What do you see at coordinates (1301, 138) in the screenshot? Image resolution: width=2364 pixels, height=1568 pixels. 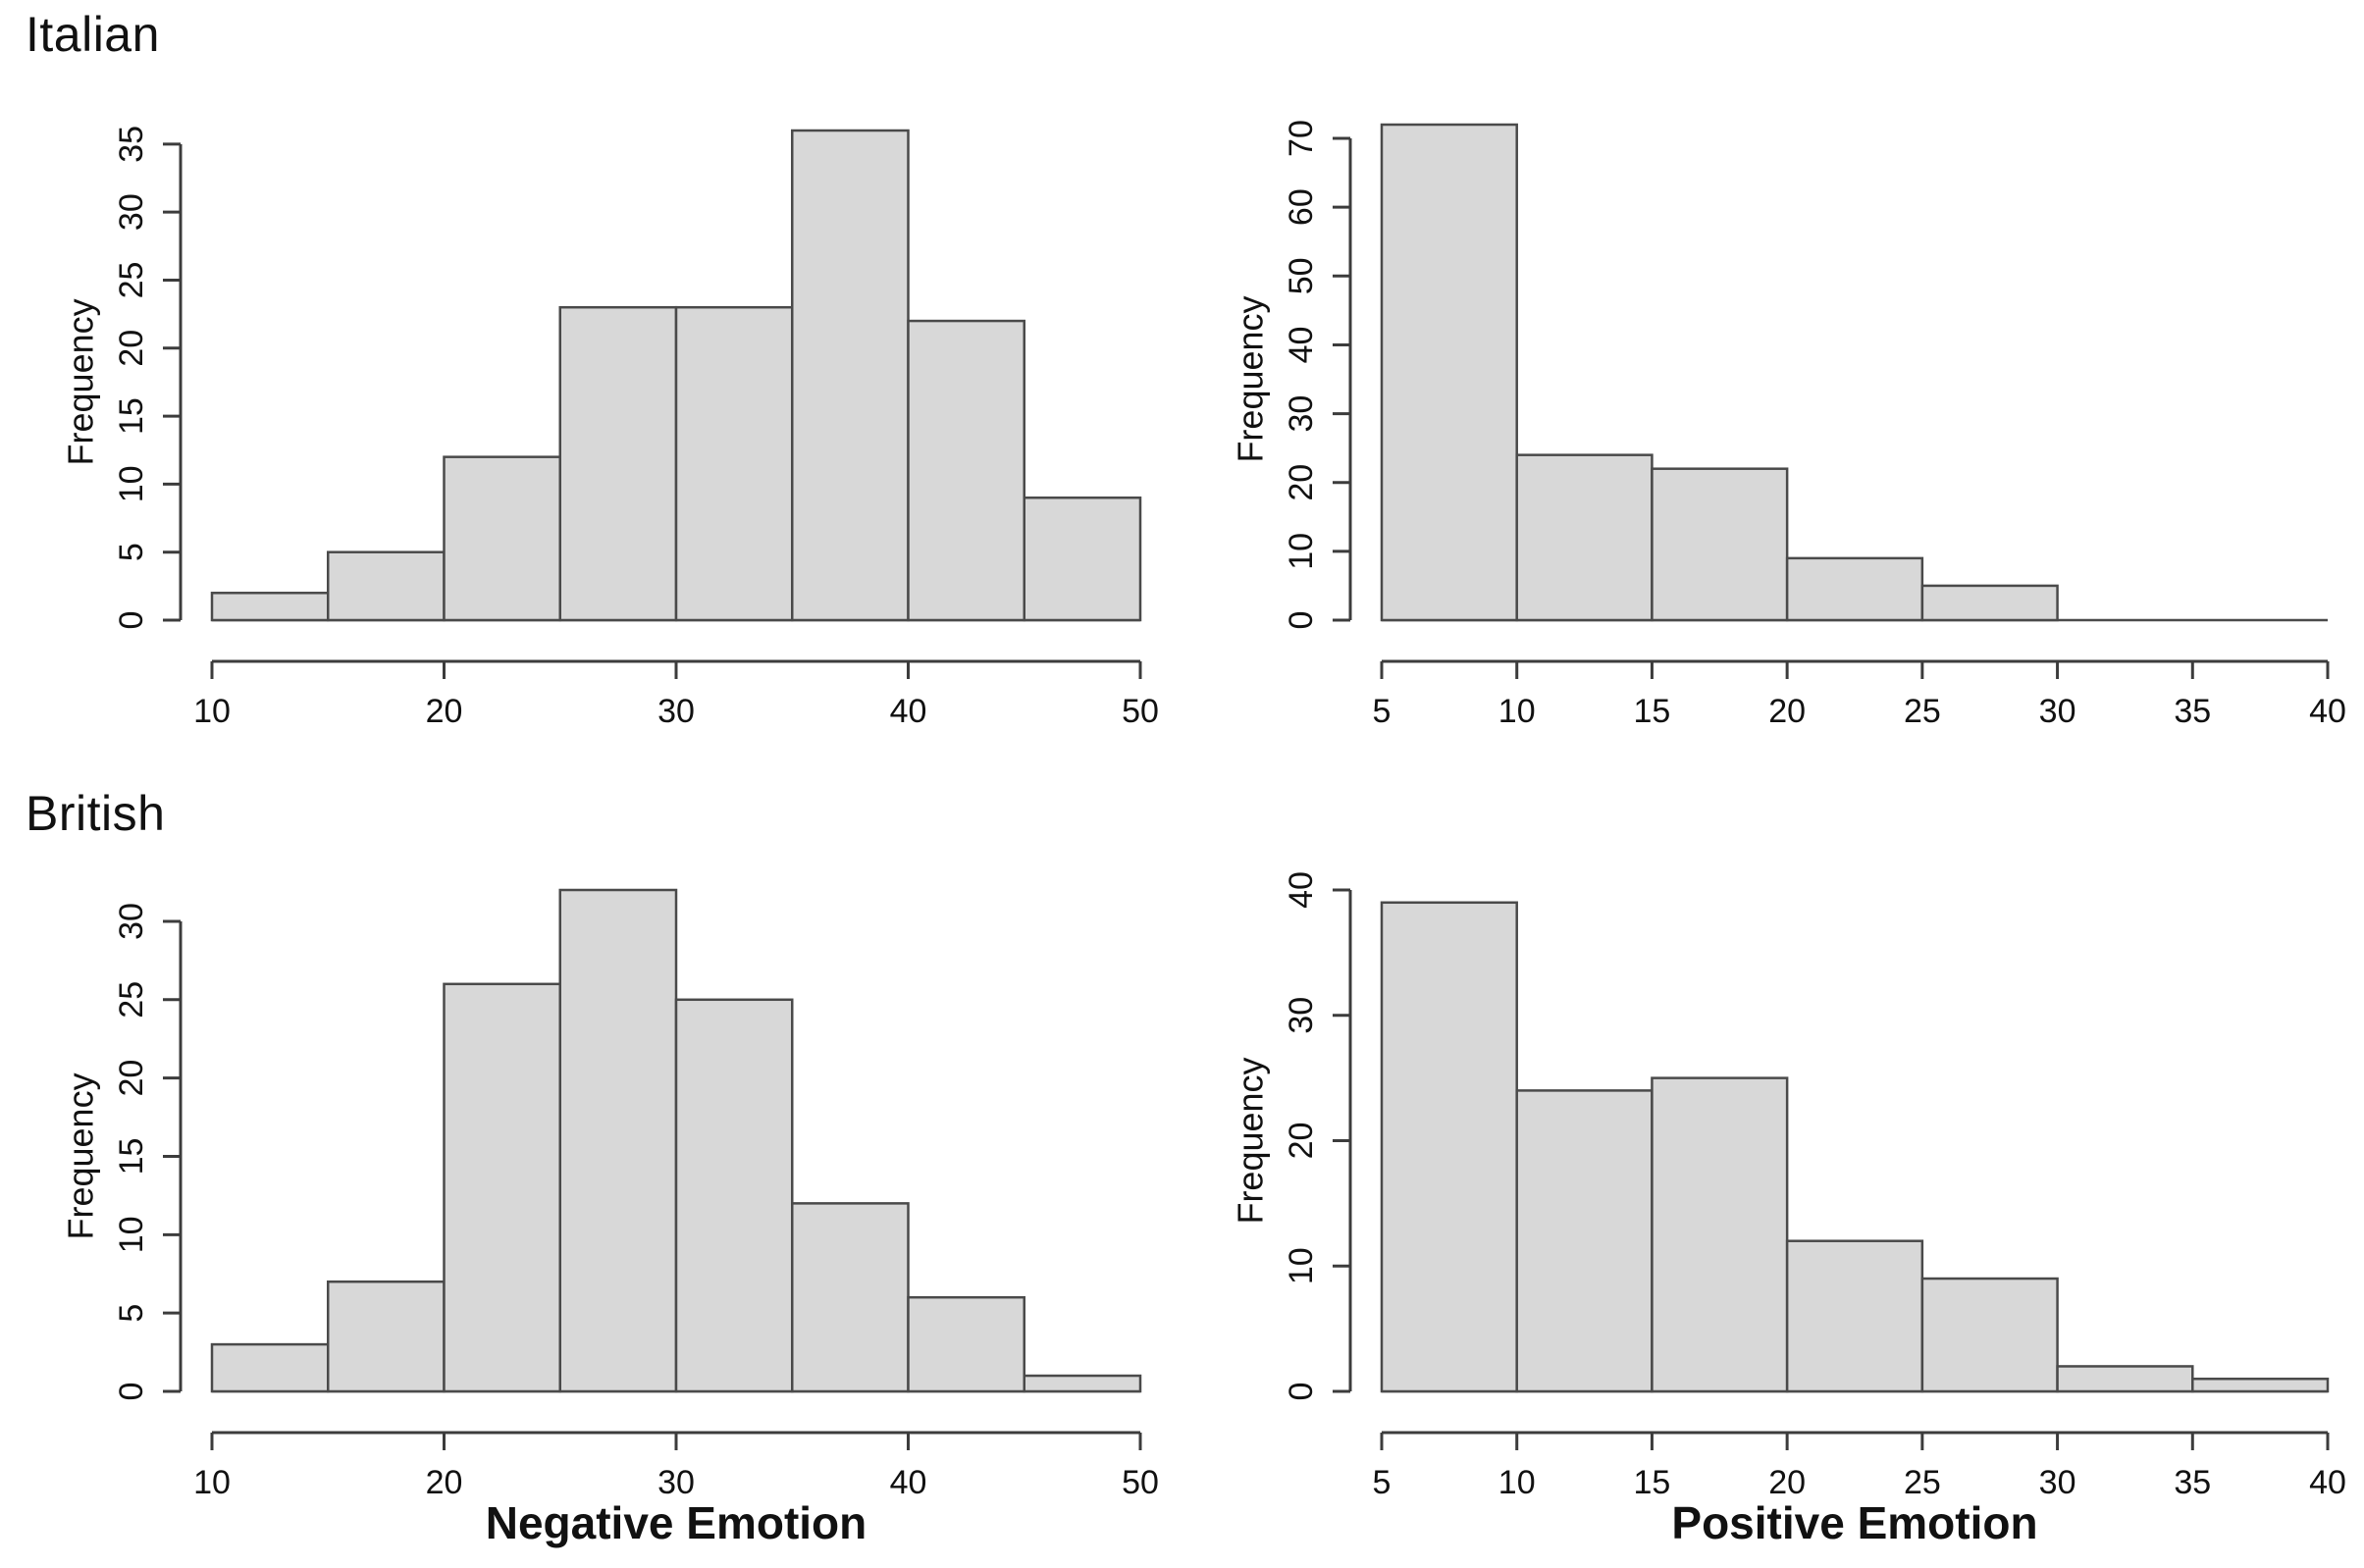 I see `y-tick-label: 70` at bounding box center [1301, 138].